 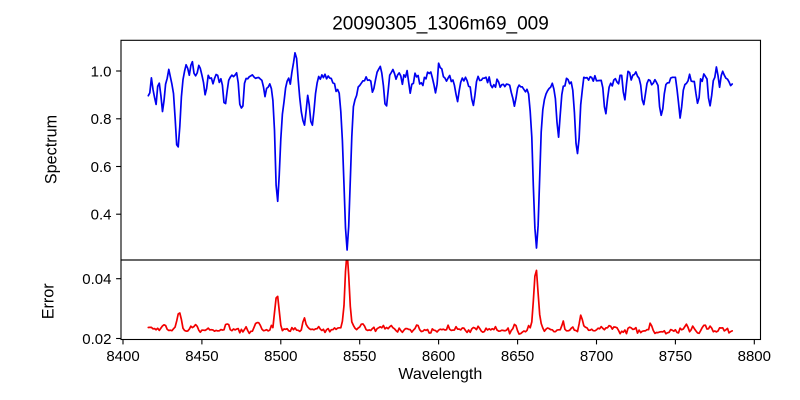 I want to click on svg-text: 0.02, so click(x=96, y=339).